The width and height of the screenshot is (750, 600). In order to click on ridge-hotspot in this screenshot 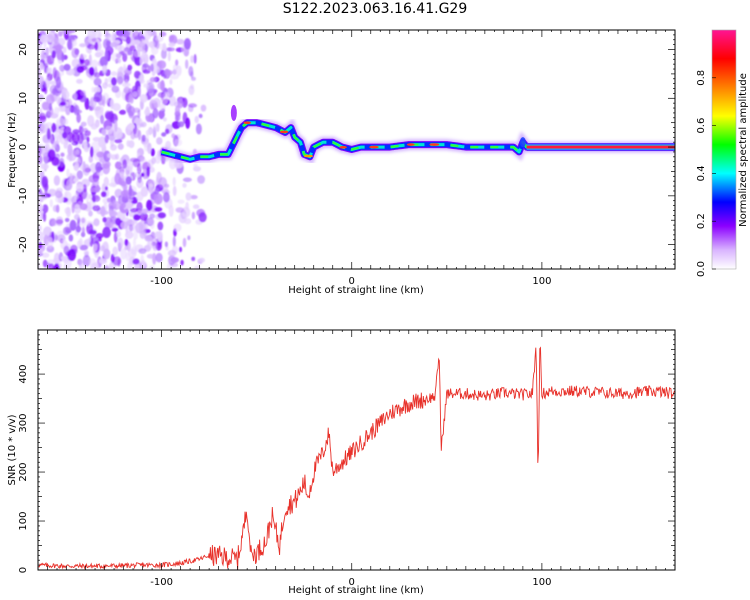, I will do `click(247, 122)`.